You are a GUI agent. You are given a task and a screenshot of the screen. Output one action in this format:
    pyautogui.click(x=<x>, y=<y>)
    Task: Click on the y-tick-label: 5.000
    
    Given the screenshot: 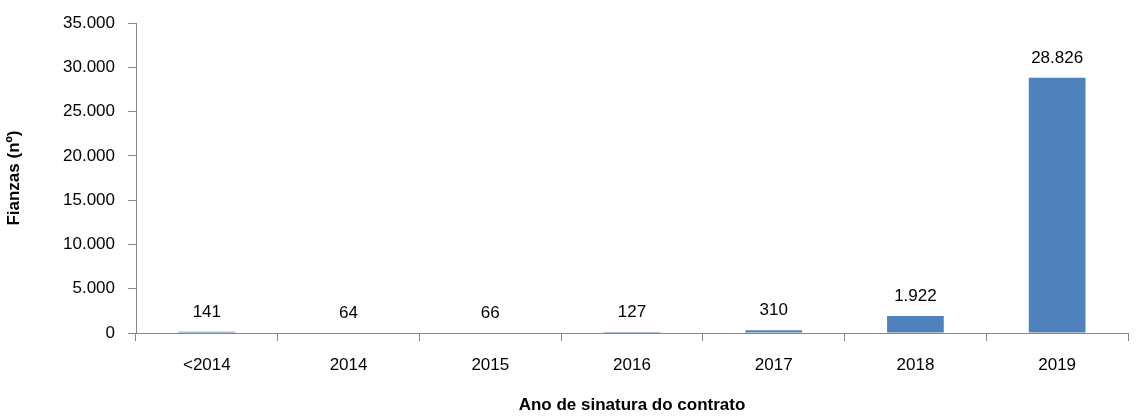 What is the action you would take?
    pyautogui.click(x=93, y=288)
    